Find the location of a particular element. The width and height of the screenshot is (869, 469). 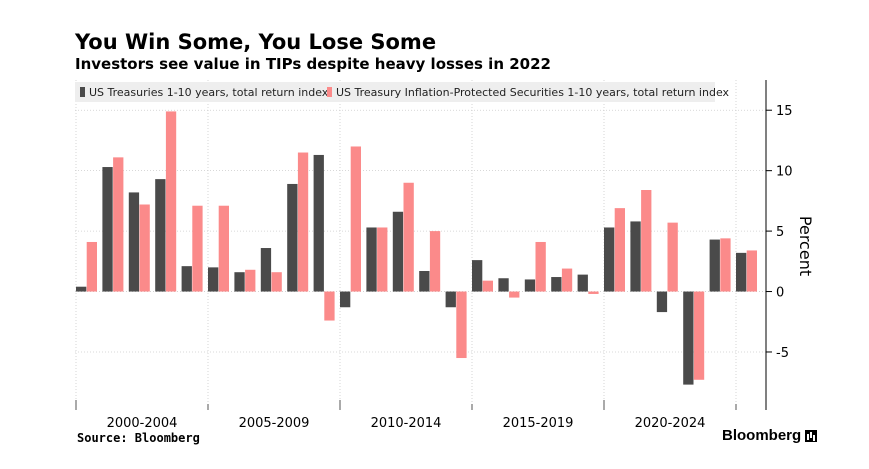

x-category-label: 2005-2009 is located at coordinates (274, 423).